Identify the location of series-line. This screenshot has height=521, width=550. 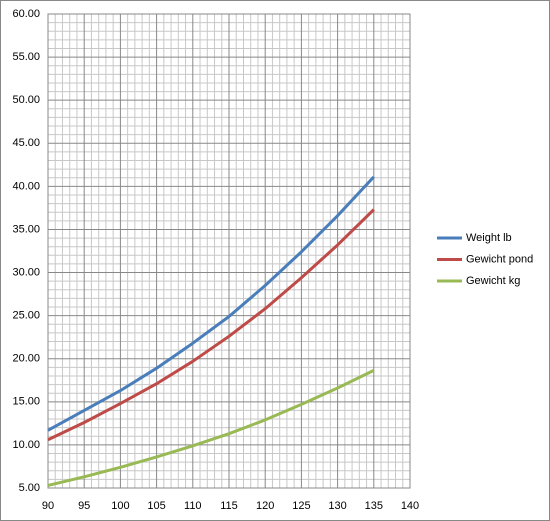
(211, 428).